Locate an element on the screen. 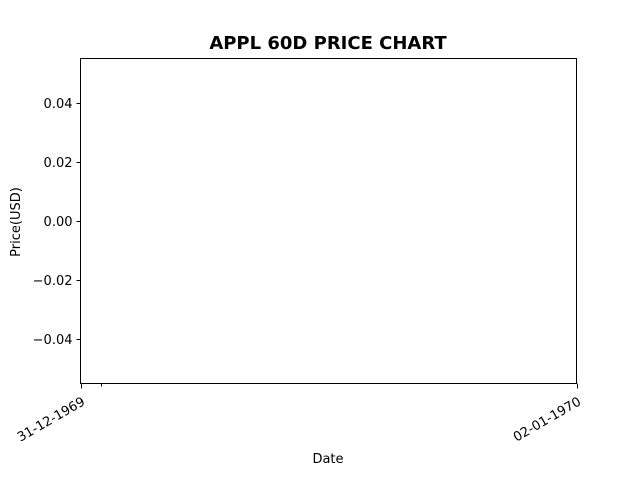  y-tick-label: 0.00 is located at coordinates (58, 222).